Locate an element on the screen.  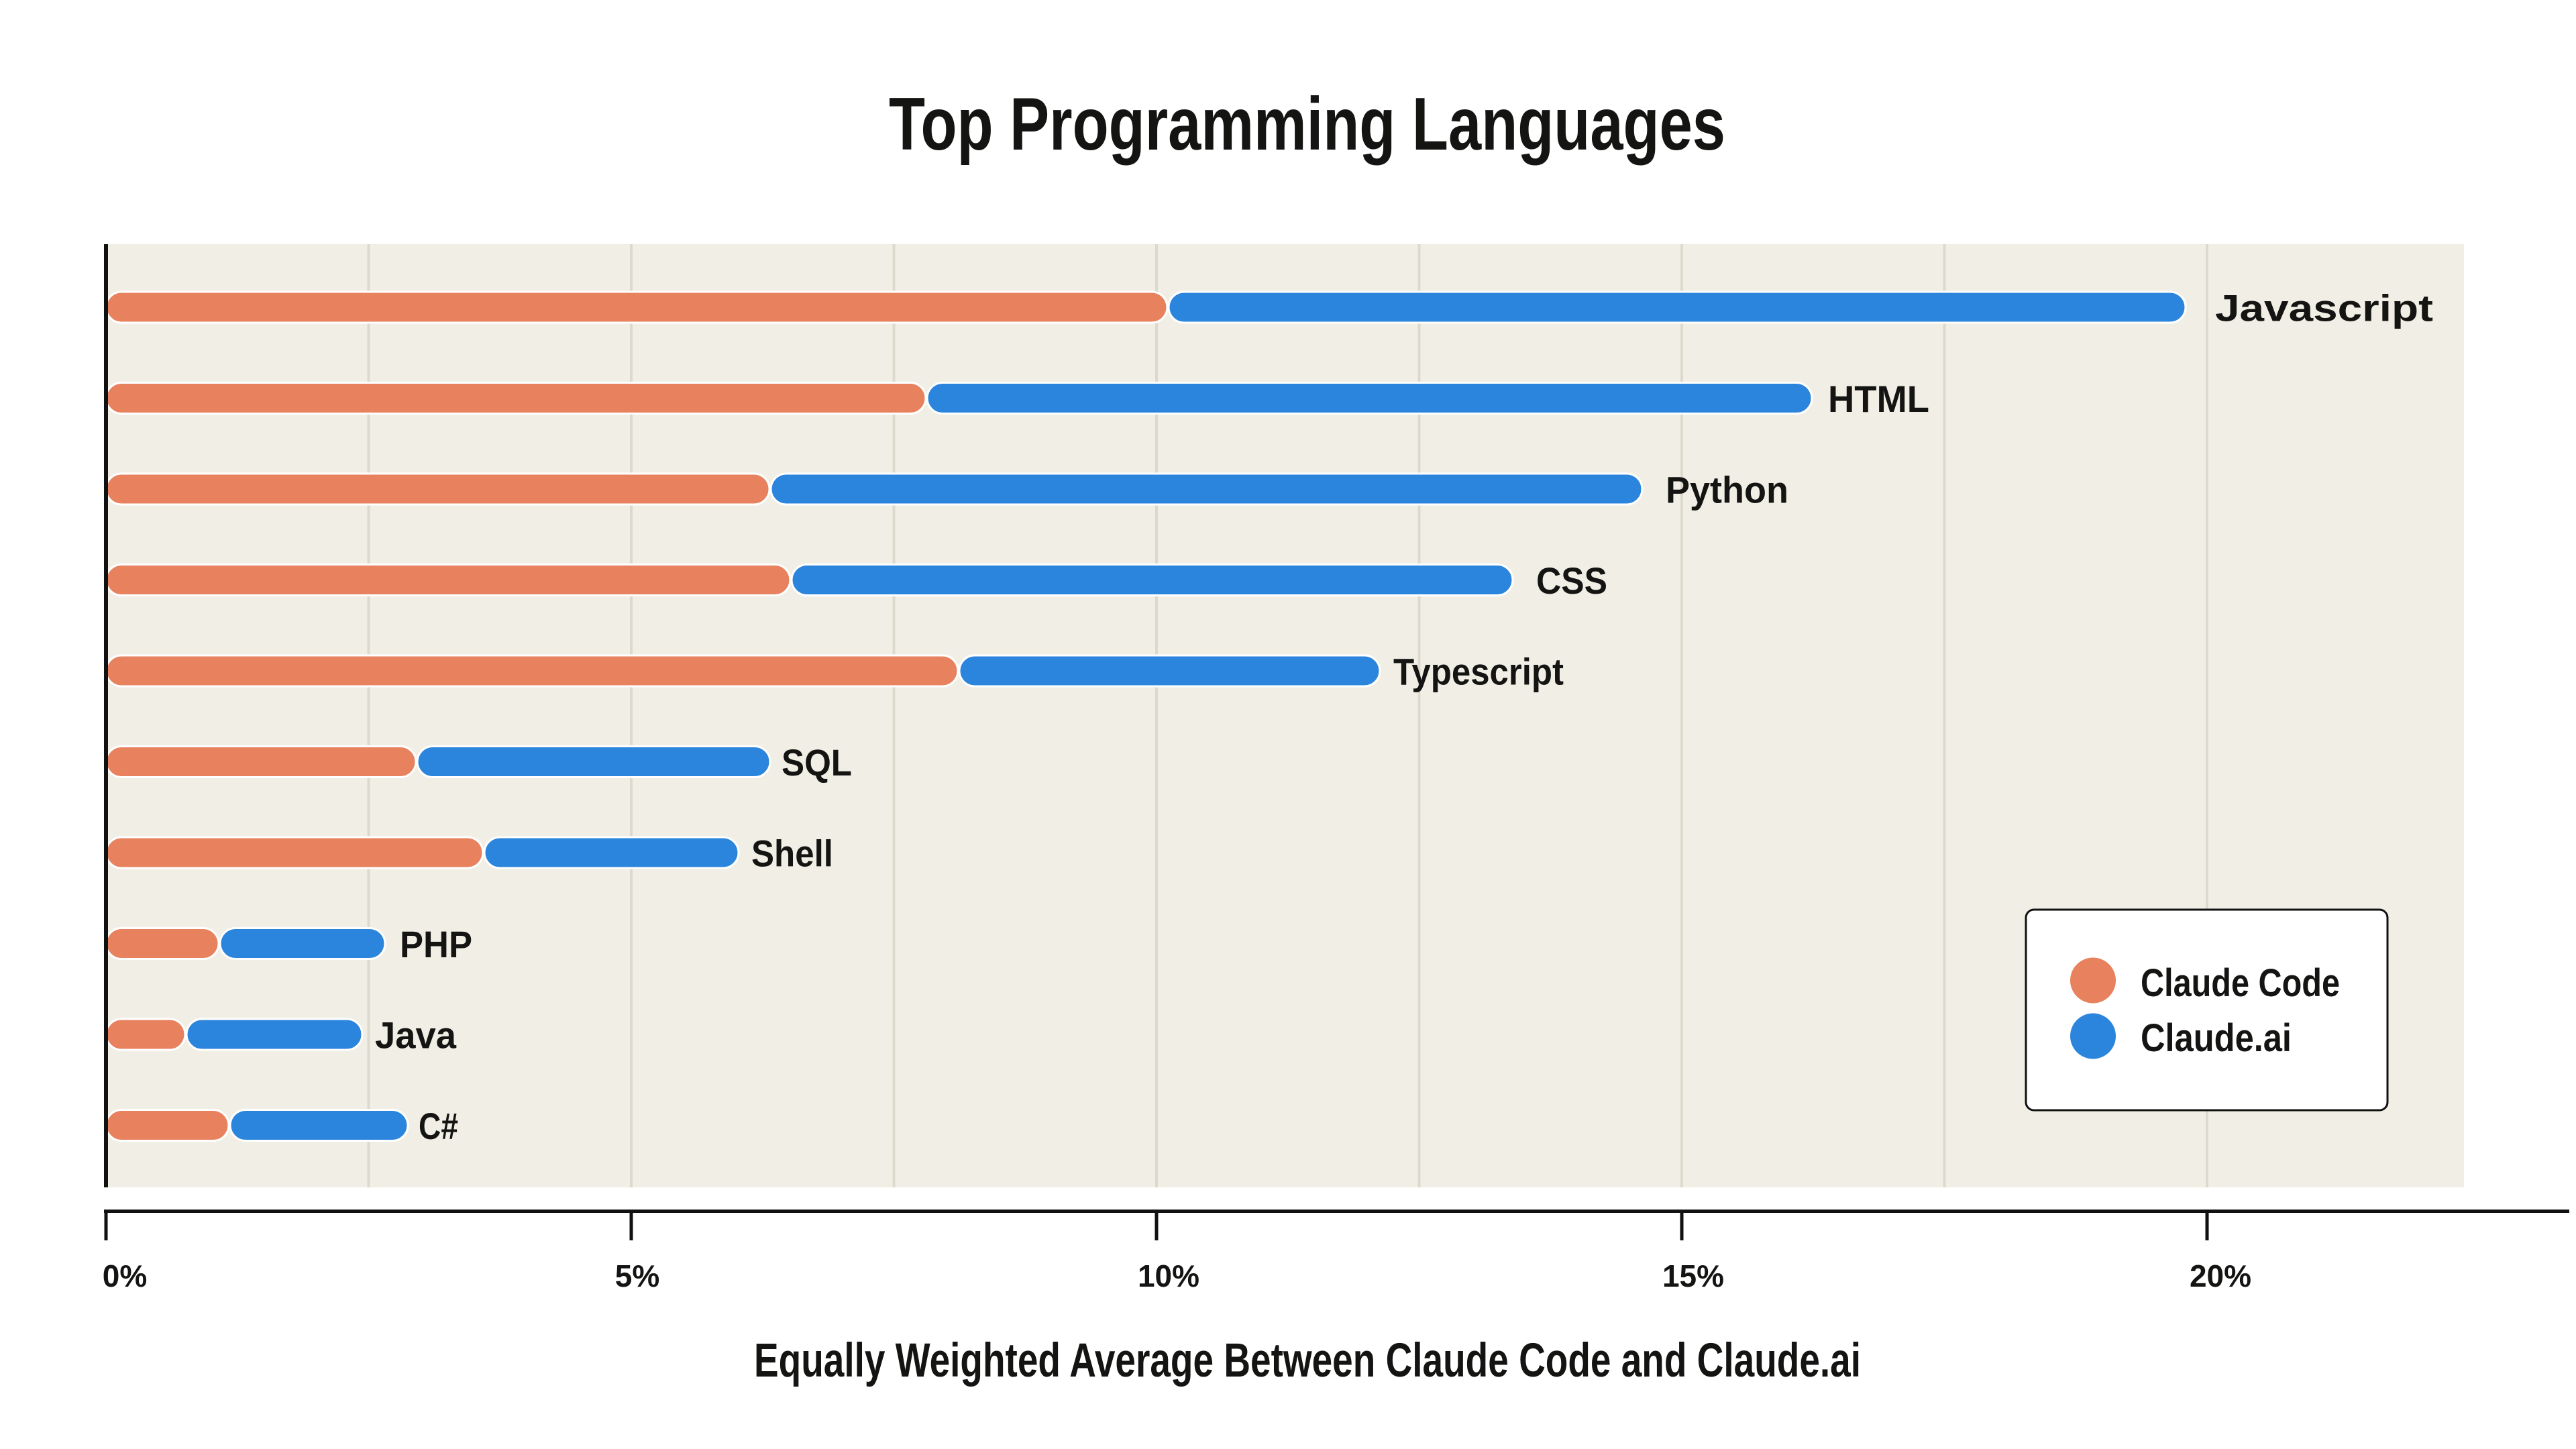
svg-text: Java is located at coordinates (416, 1035).